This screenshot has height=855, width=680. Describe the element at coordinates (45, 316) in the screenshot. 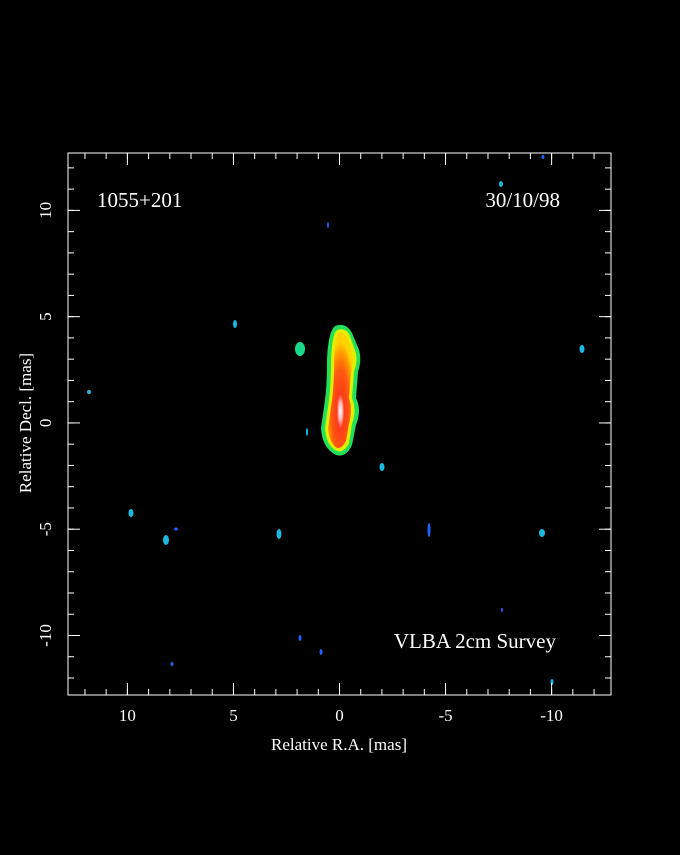

I see `y-tick-label: 5` at that location.